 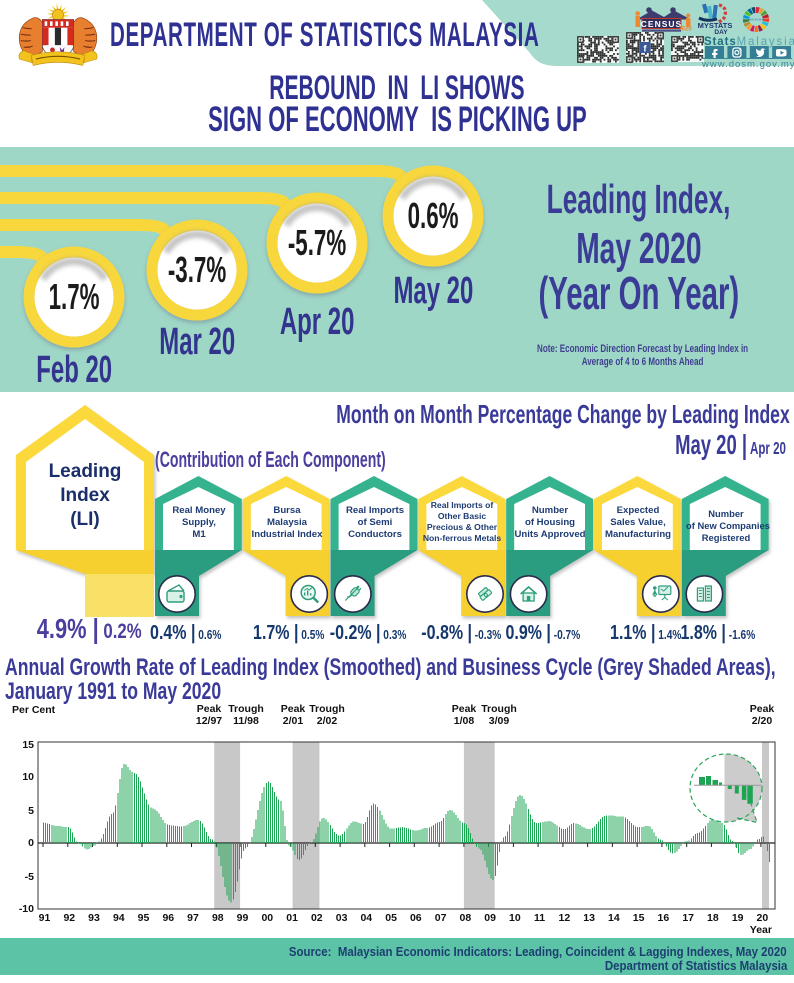 What do you see at coordinates (761, 930) in the screenshot?
I see `svg-text: Year` at bounding box center [761, 930].